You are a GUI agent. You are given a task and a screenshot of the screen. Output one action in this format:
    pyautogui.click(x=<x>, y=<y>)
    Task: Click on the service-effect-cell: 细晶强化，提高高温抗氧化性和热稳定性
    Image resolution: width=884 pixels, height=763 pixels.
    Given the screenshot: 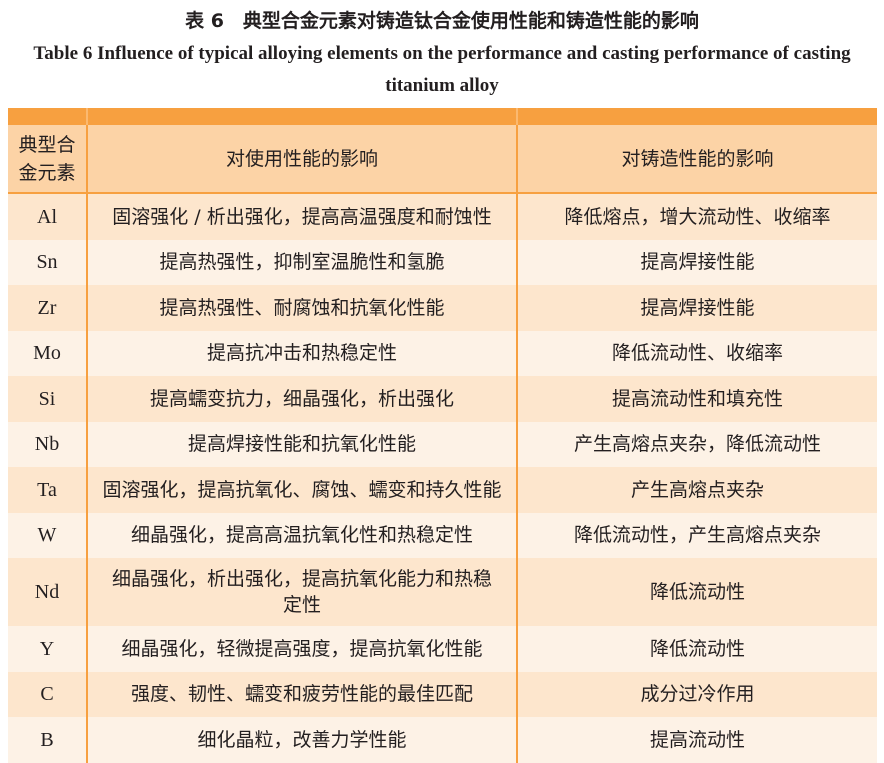 What is the action you would take?
    pyautogui.click(x=301, y=535)
    